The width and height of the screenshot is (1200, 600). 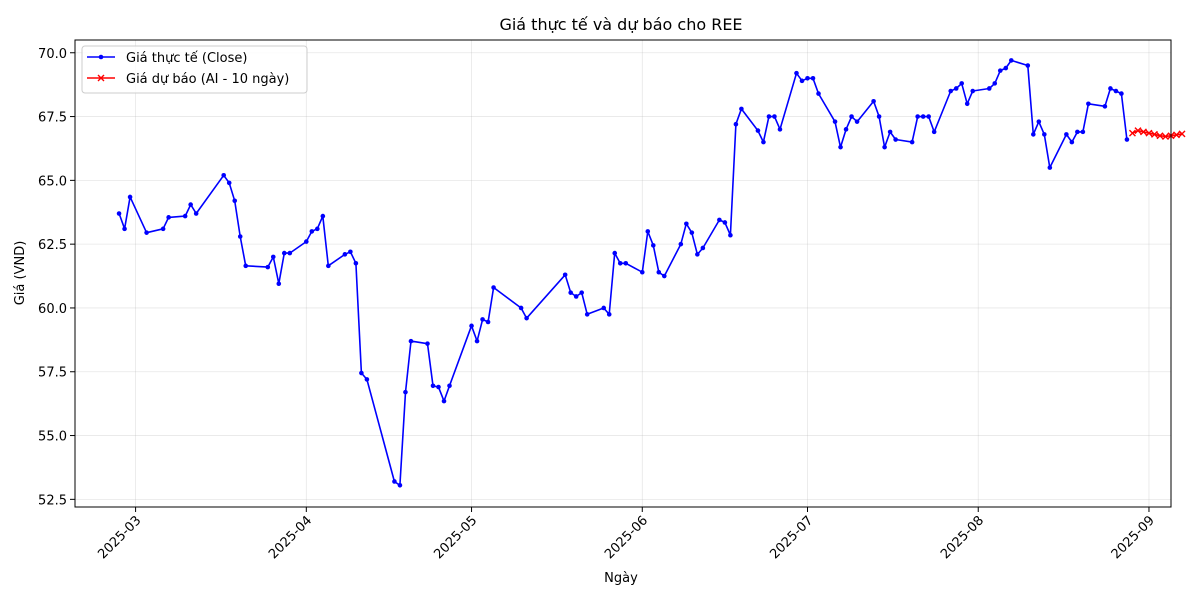 What do you see at coordinates (791, 537) in the screenshot?
I see `x-tick-label: 2025-07` at bounding box center [791, 537].